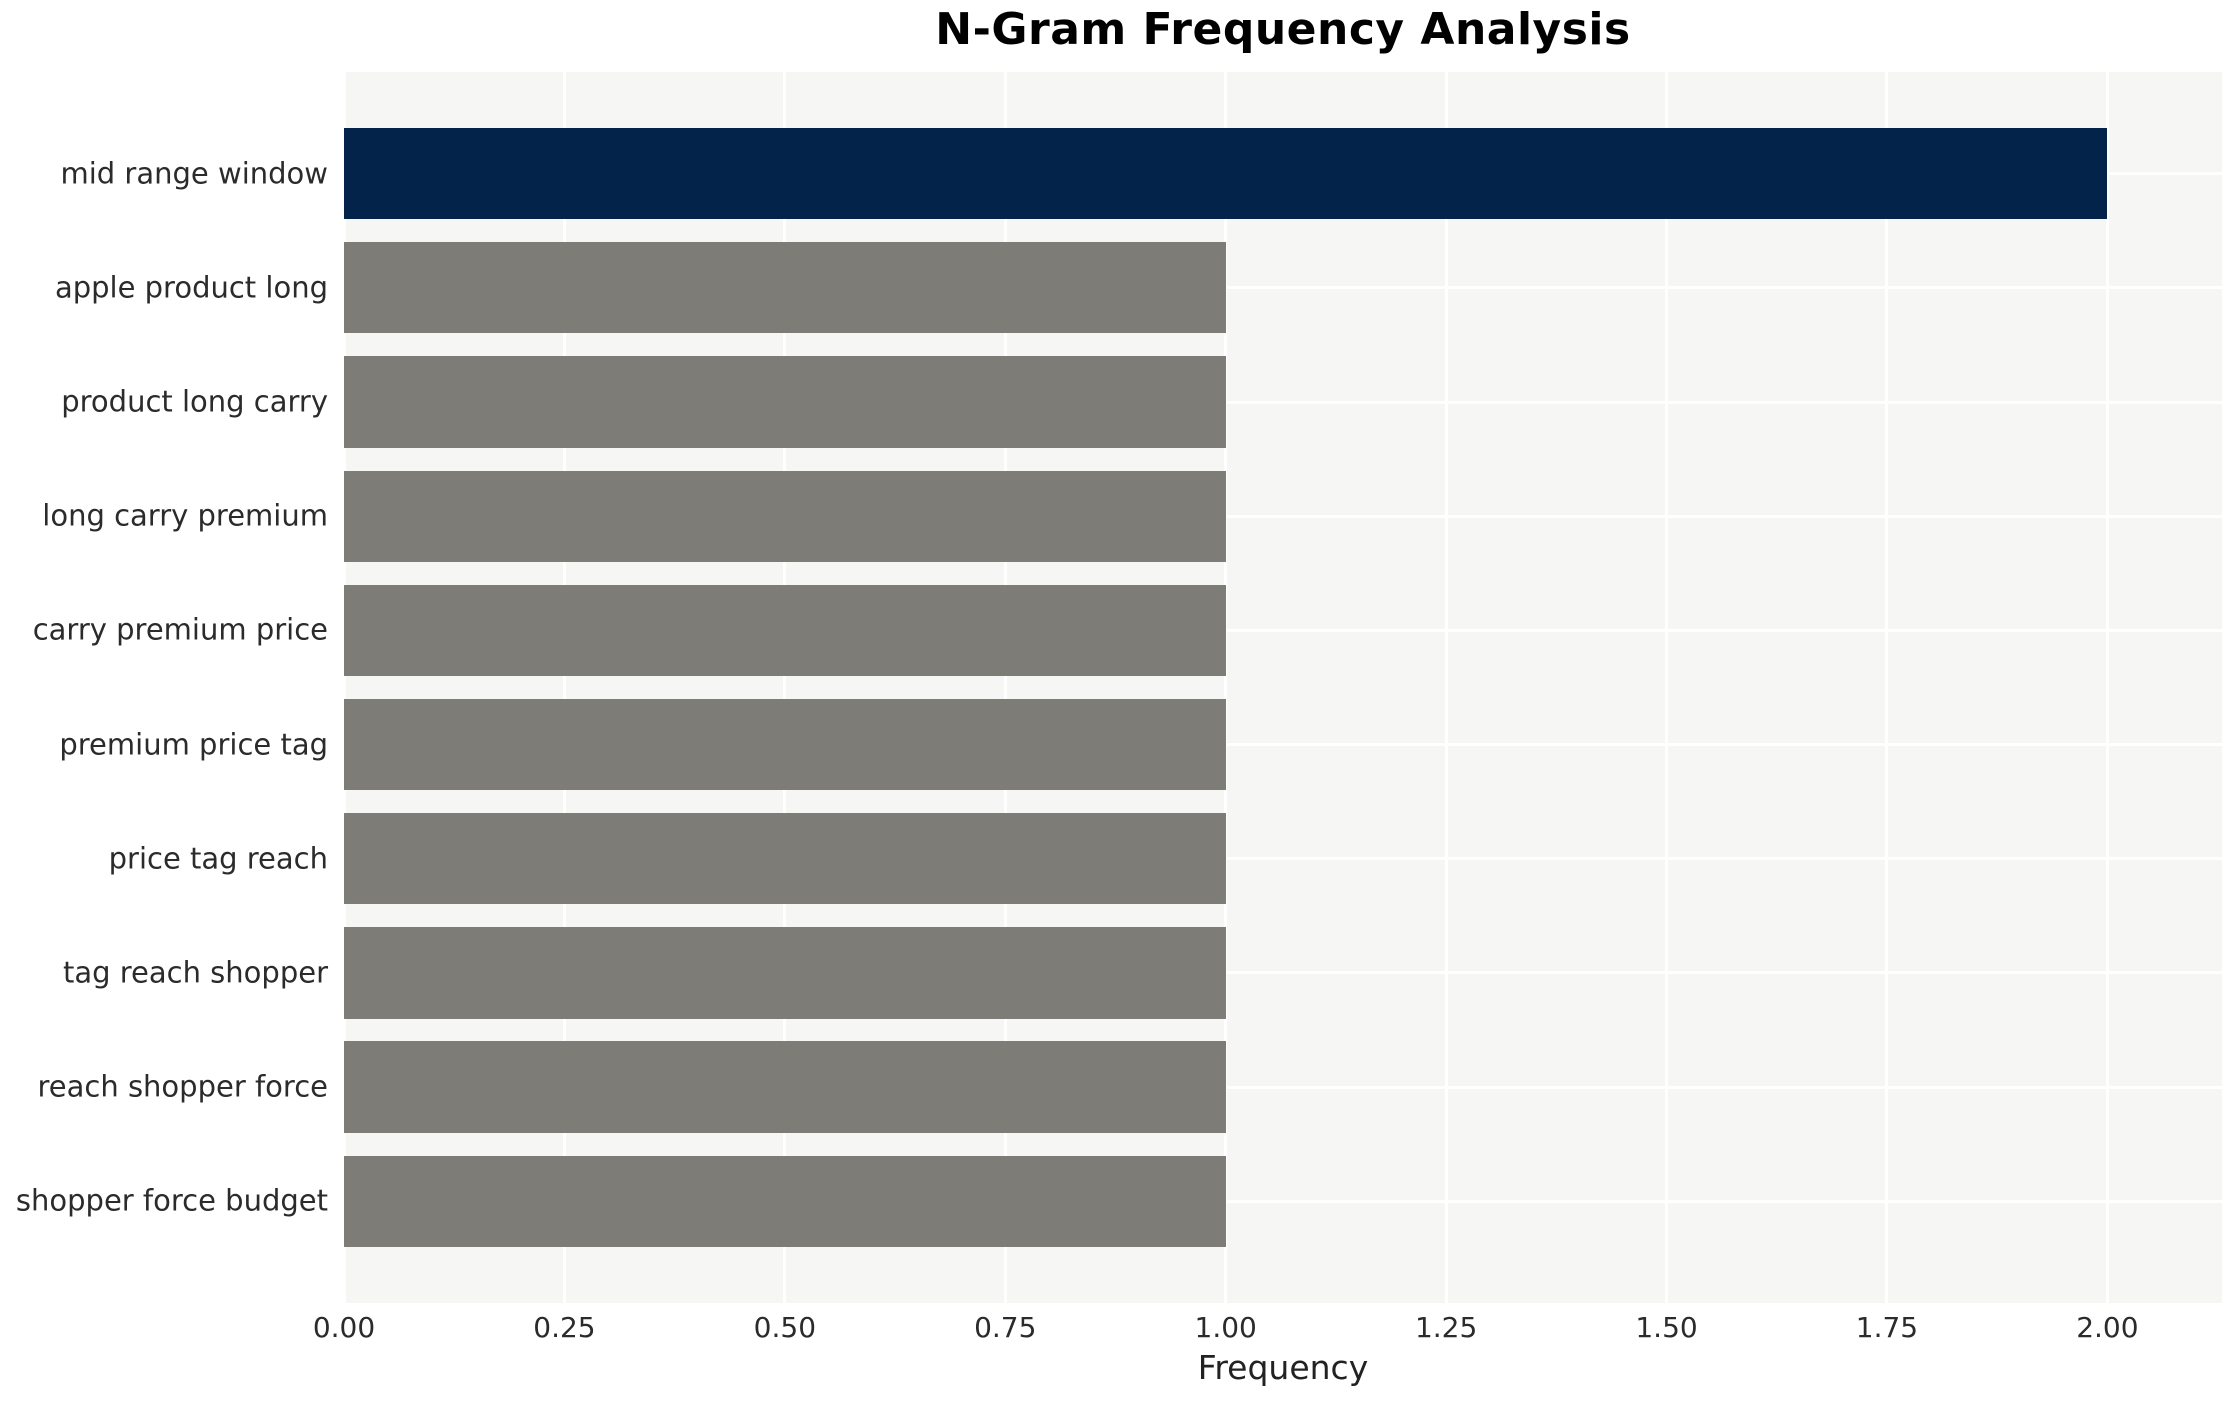 The height and width of the screenshot is (1402, 2225). Describe the element at coordinates (1666, 1327) in the screenshot. I see `x-tick-label: 1.50` at that location.